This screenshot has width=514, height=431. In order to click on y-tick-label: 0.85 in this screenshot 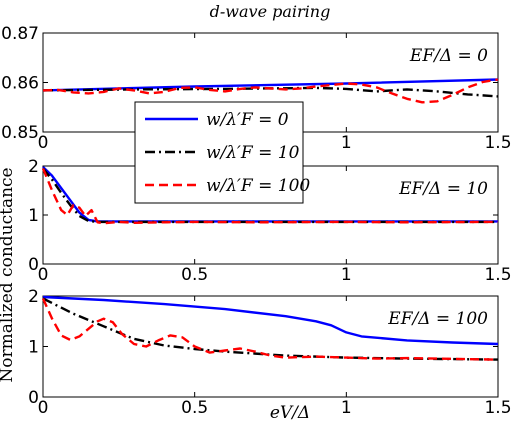, I will do `click(20, 133)`.